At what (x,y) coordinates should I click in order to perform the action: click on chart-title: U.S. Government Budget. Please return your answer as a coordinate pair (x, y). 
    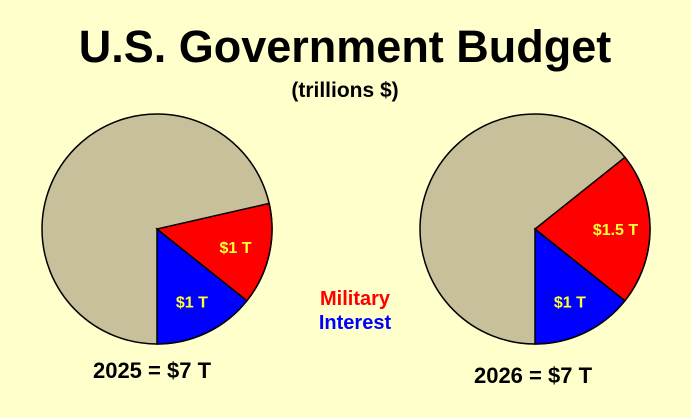
    Looking at the image, I should click on (345, 46).